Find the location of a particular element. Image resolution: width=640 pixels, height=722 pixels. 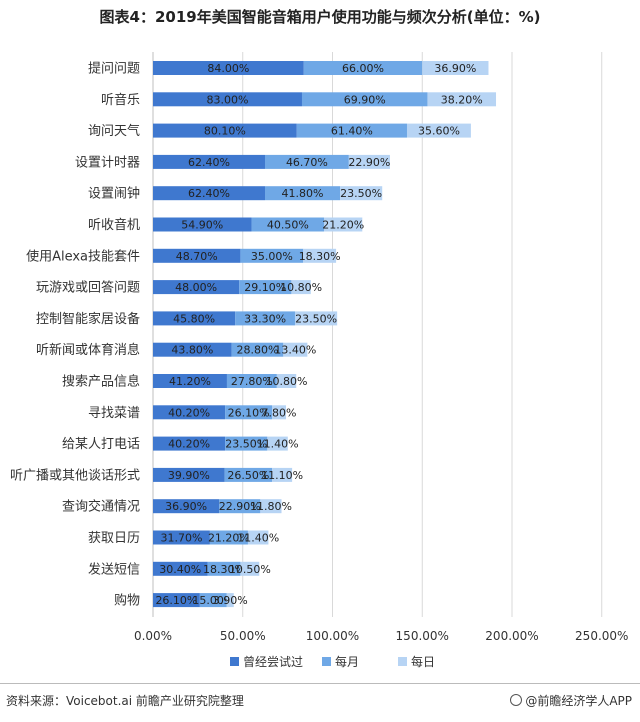

legend-label: 曾经尝试过 is located at coordinates (273, 661).